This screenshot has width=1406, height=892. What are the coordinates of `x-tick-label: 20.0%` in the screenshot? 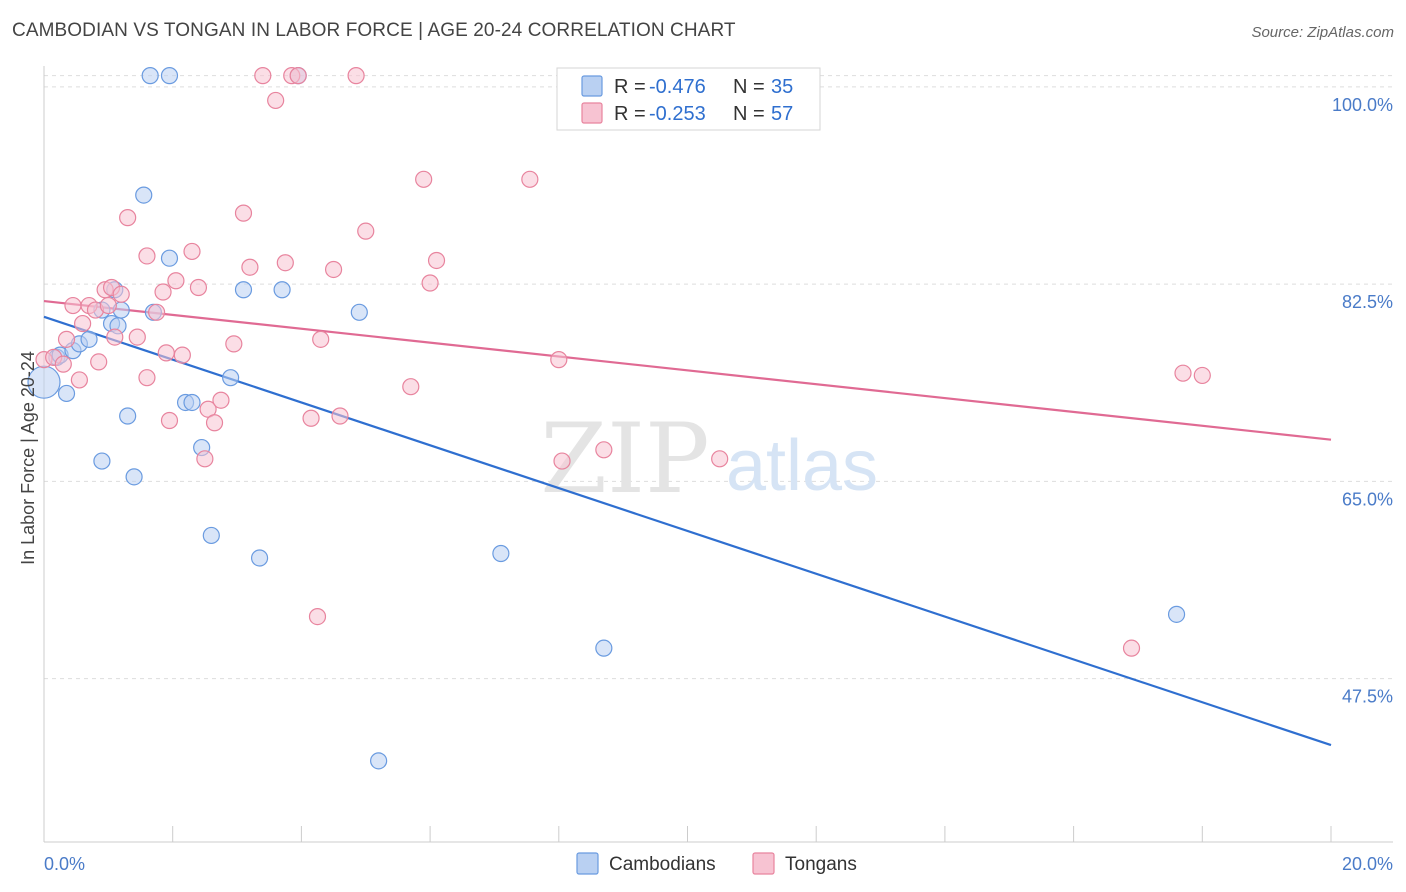 It's located at (1367, 864).